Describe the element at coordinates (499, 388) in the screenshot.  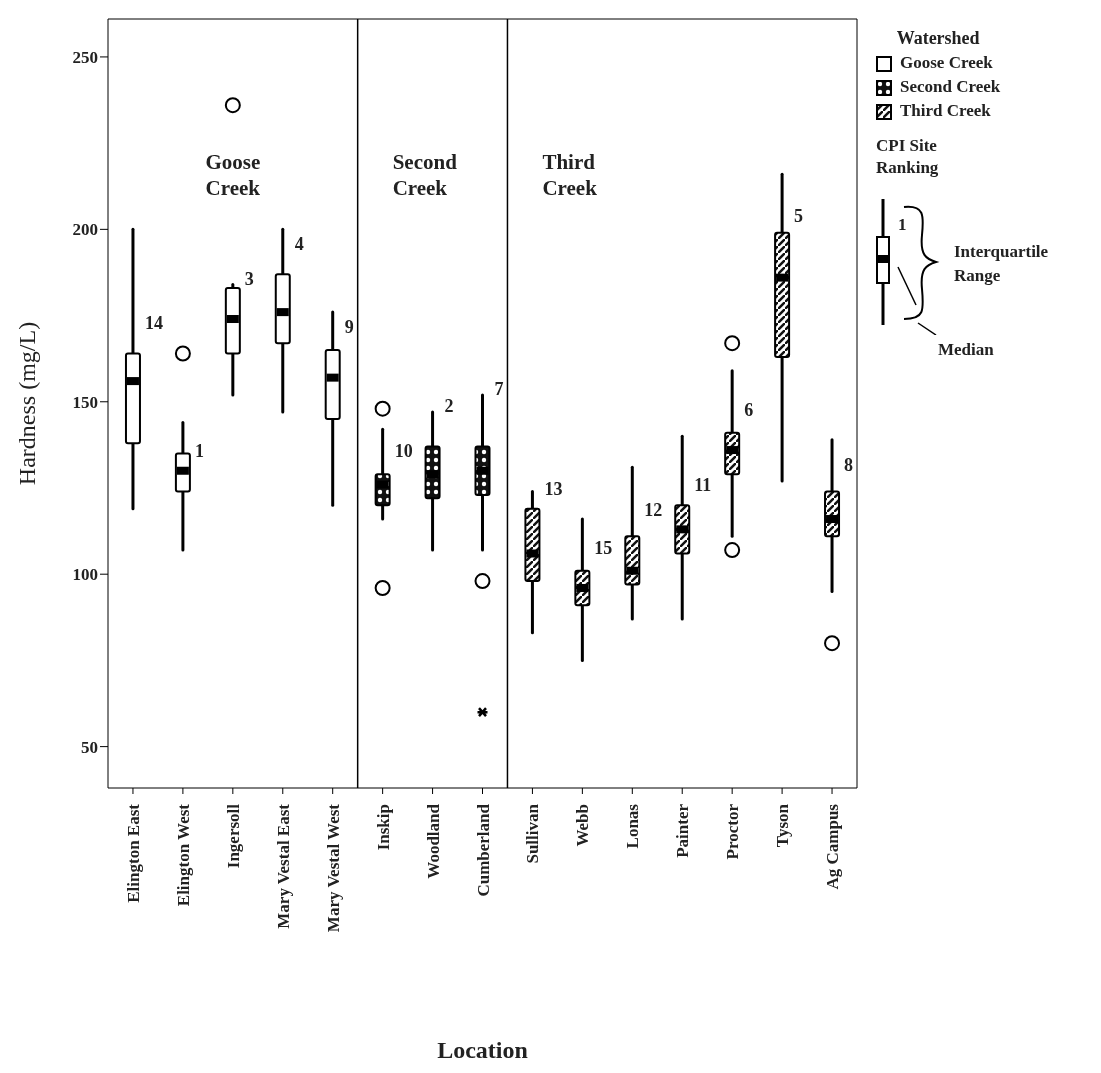
I see `annotation: 7` at that location.